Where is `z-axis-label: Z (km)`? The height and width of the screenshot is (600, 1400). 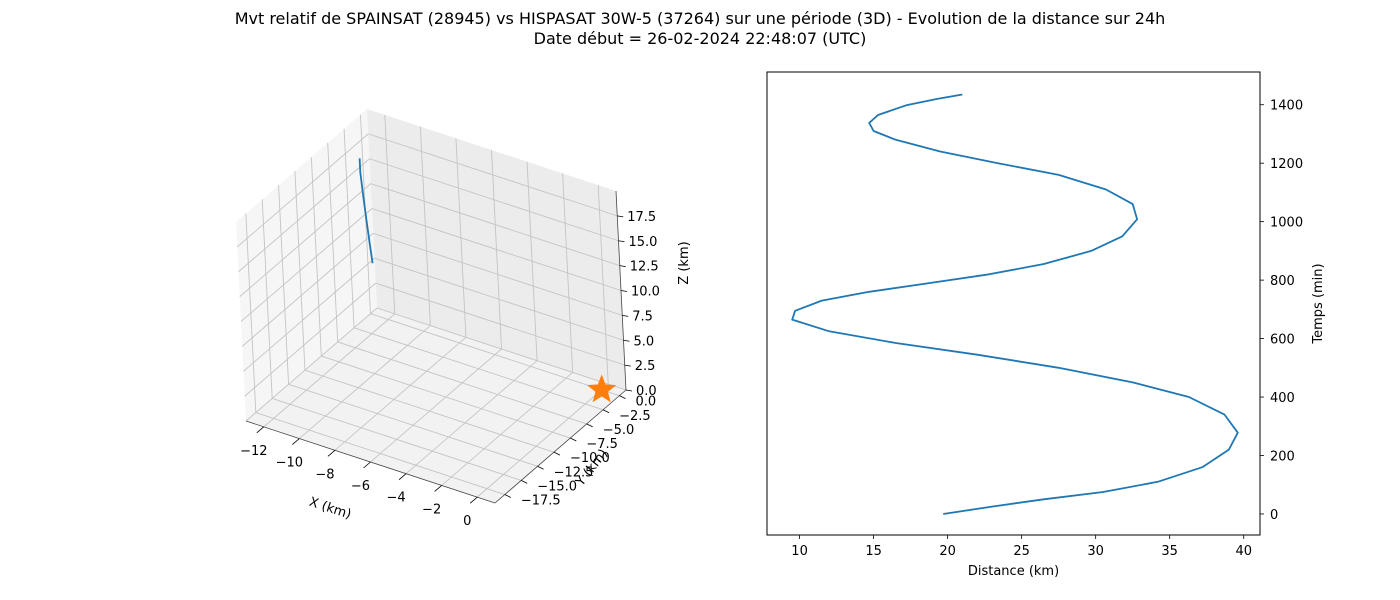 z-axis-label: Z (km) is located at coordinates (684, 262).